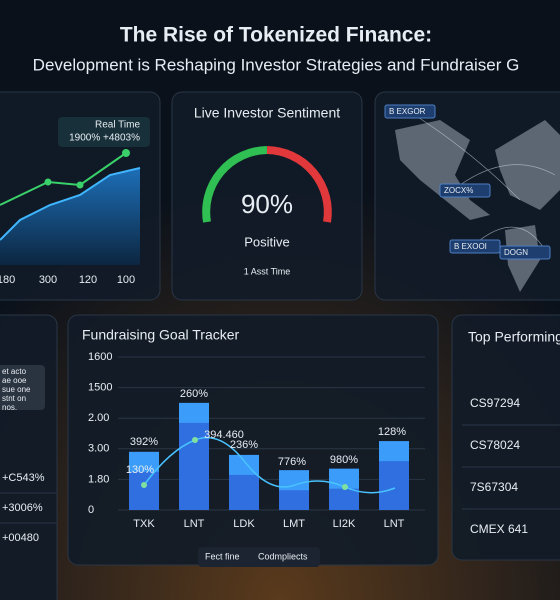 The height and width of the screenshot is (600, 560). I want to click on x-tick-label: LMT, so click(294, 524).